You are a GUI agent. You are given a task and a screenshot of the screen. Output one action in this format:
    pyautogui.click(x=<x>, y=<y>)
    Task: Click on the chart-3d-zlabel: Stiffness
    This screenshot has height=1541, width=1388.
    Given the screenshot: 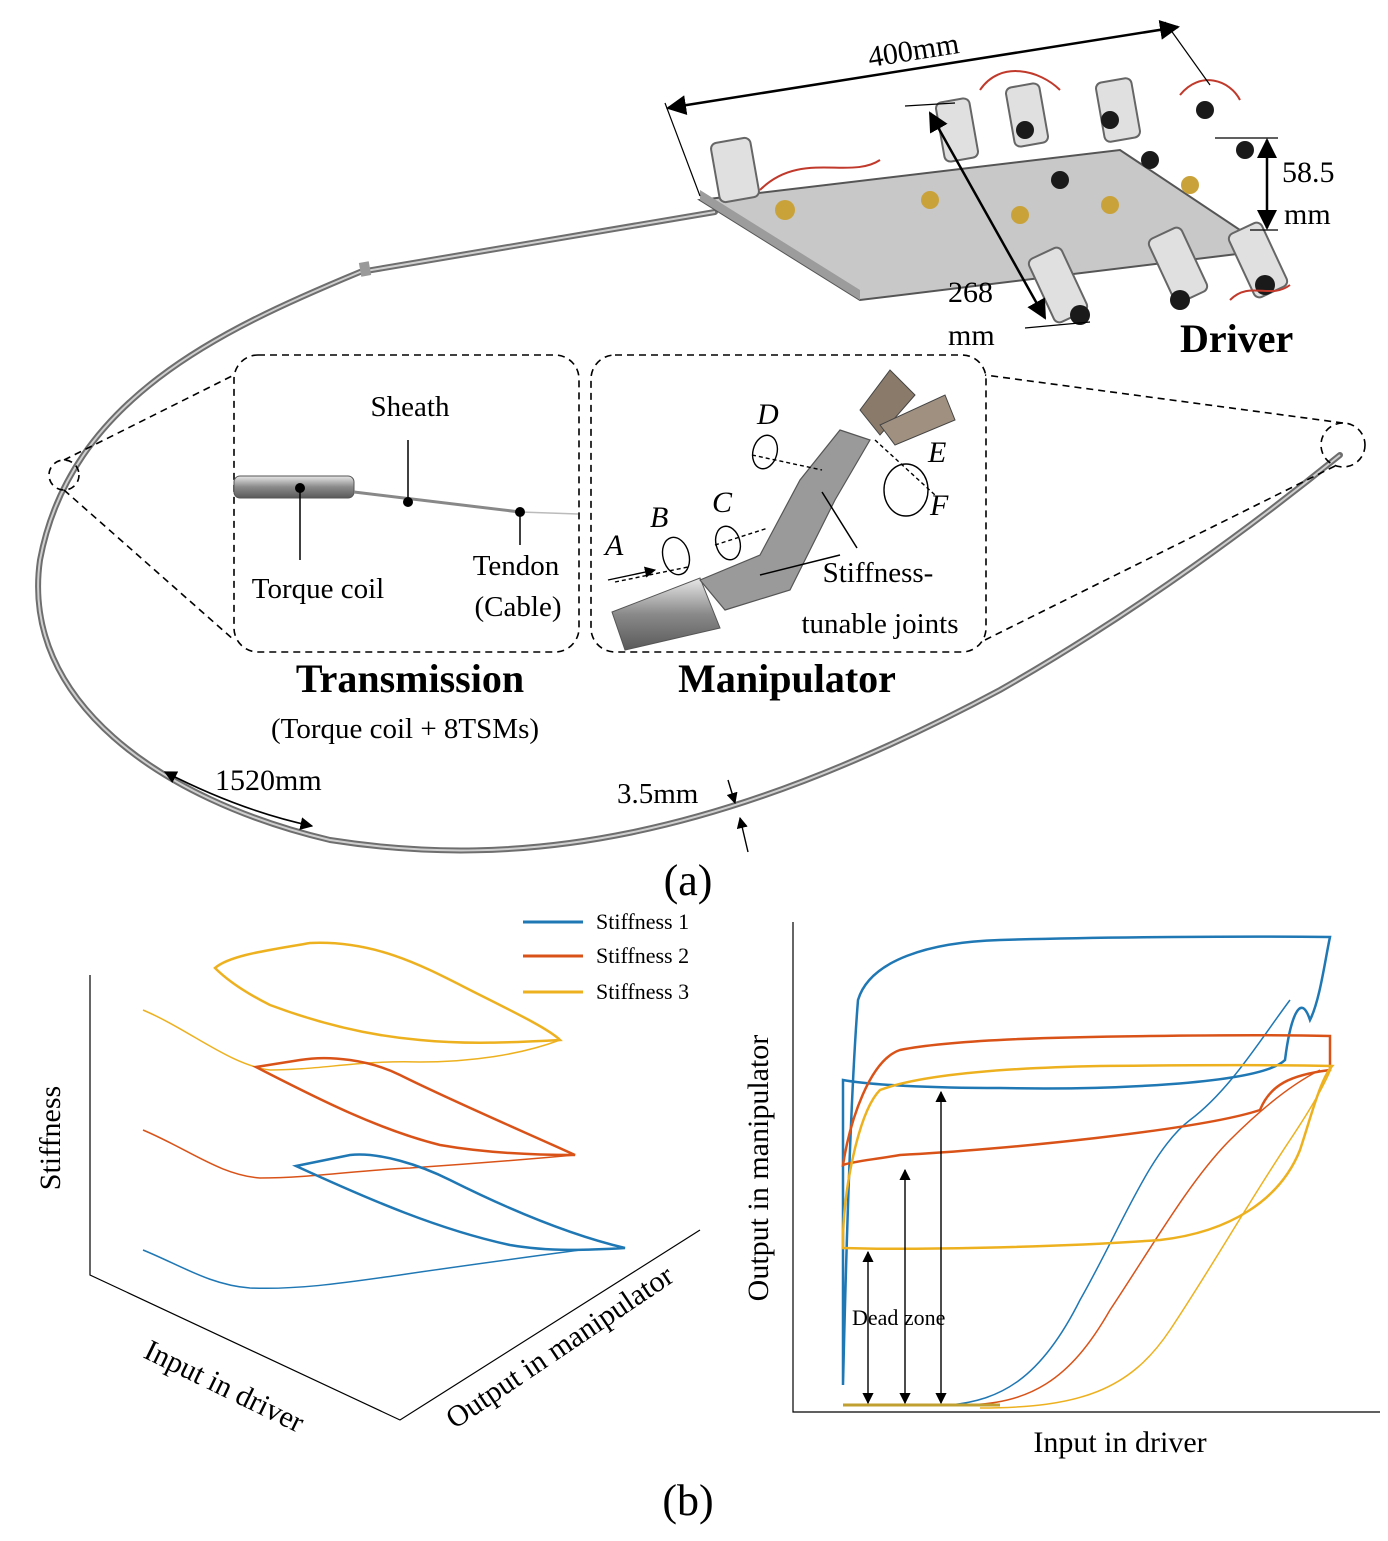 What is the action you would take?
    pyautogui.click(x=50, y=1138)
    